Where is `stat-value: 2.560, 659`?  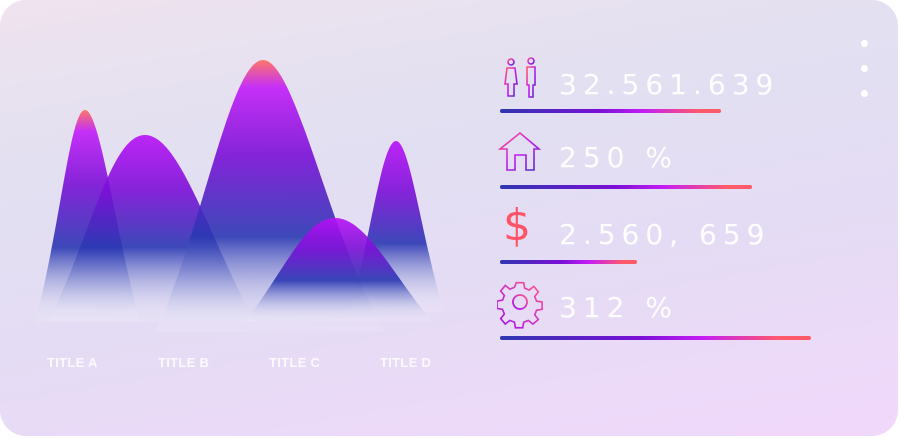
stat-value: 2.560, 659 is located at coordinates (665, 234).